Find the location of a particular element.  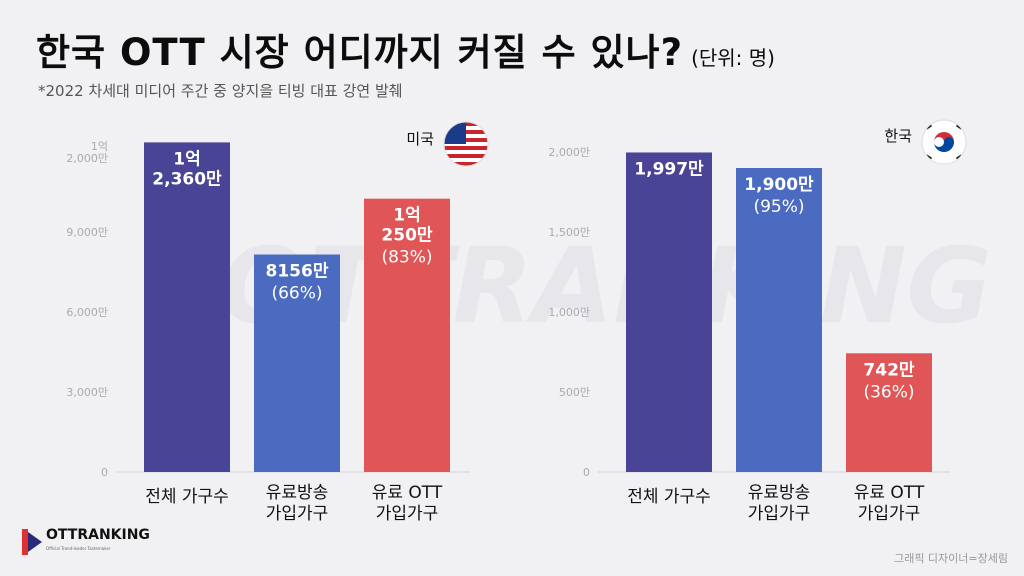

y-tick-label: 500만 is located at coordinates (574, 392).